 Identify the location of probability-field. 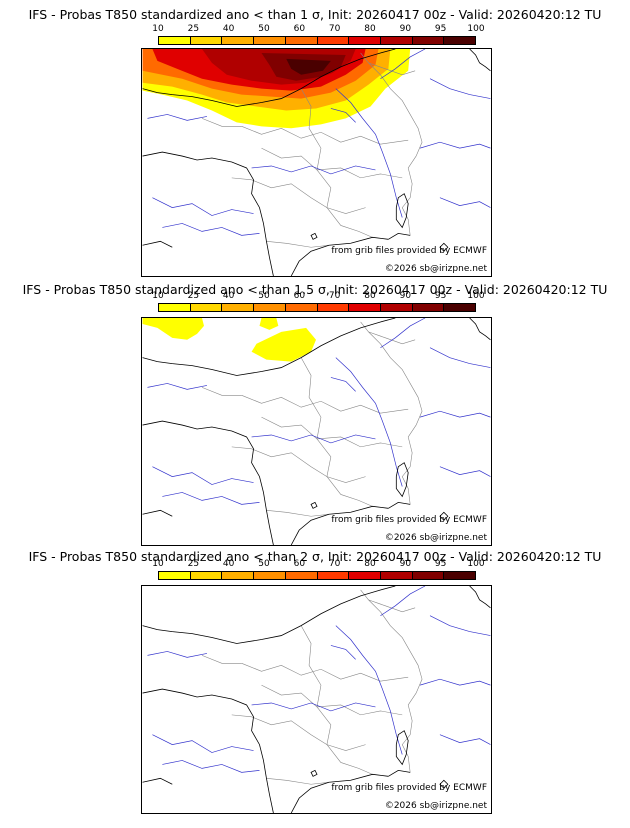
(276, 89).